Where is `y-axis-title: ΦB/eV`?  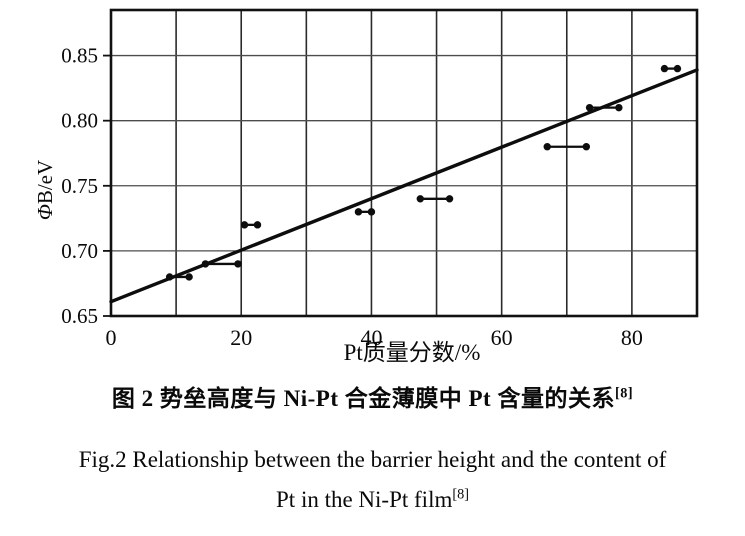 y-axis-title: ΦB/eV is located at coordinates (45, 190).